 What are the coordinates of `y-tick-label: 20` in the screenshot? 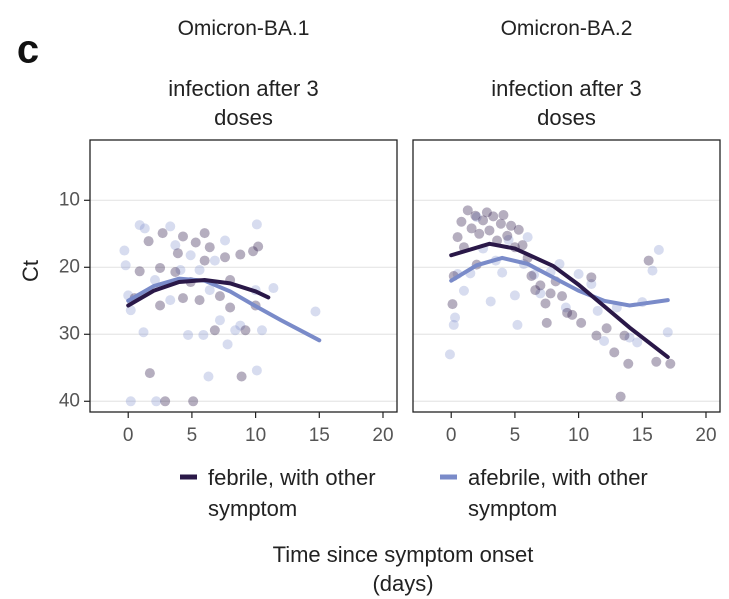 It's located at (69, 266).